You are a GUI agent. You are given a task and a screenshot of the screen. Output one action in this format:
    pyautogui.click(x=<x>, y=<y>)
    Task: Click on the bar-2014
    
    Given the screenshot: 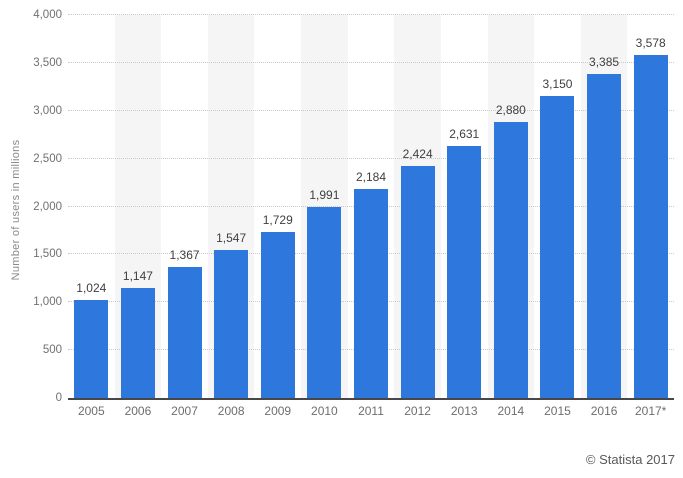 What is the action you would take?
    pyautogui.click(x=510, y=260)
    